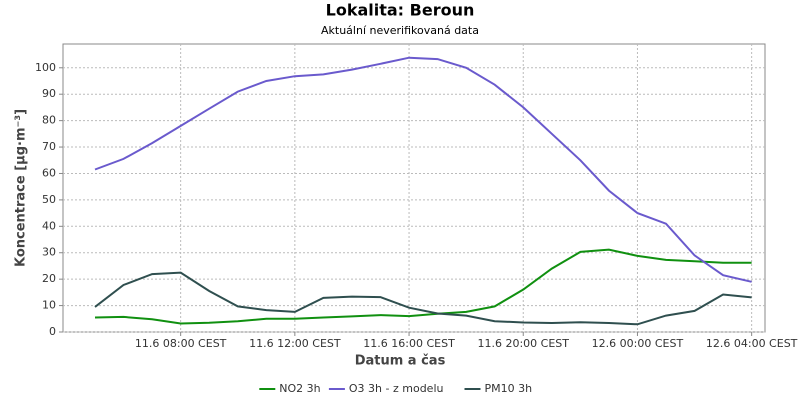 Image resolution: width=800 pixels, height=400 pixels. I want to click on series-line, so click(423, 298).